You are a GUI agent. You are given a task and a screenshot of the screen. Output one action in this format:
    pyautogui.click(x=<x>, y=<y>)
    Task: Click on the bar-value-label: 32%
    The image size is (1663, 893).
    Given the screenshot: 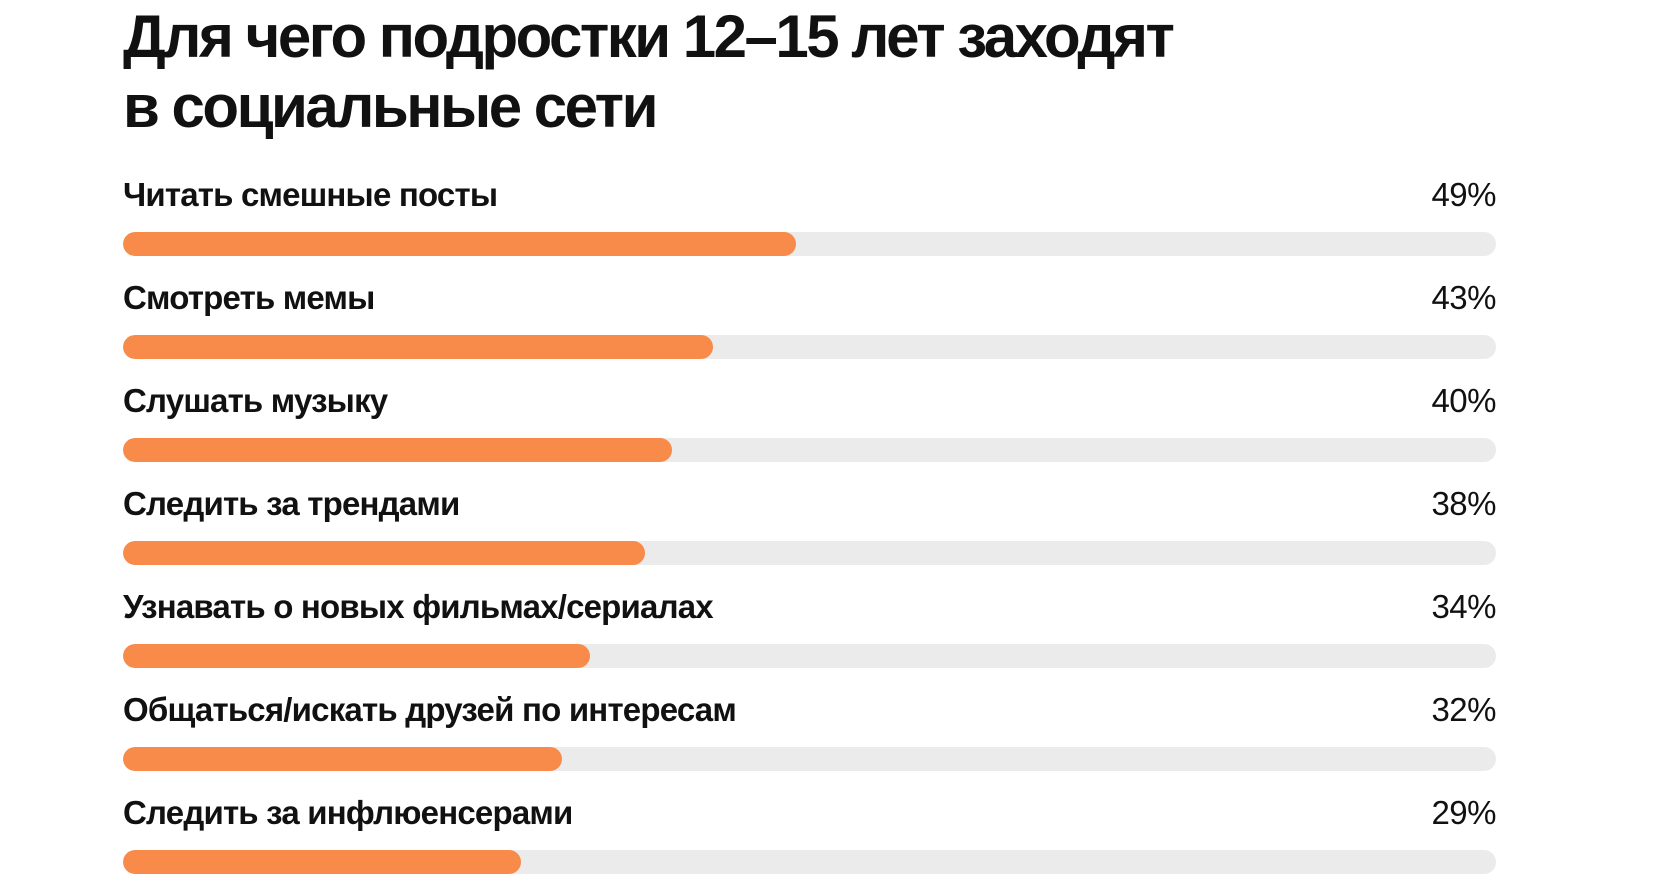 What is the action you would take?
    pyautogui.click(x=1463, y=709)
    